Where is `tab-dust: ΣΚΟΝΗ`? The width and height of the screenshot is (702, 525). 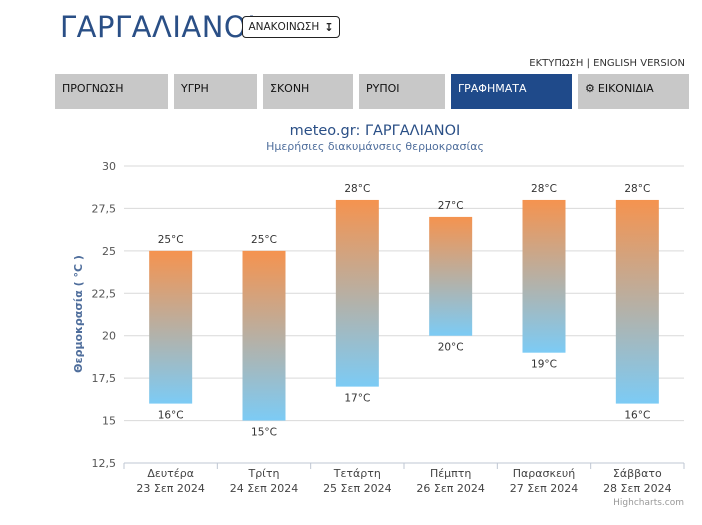 tab-dust: ΣΚΟΝΗ is located at coordinates (308, 91).